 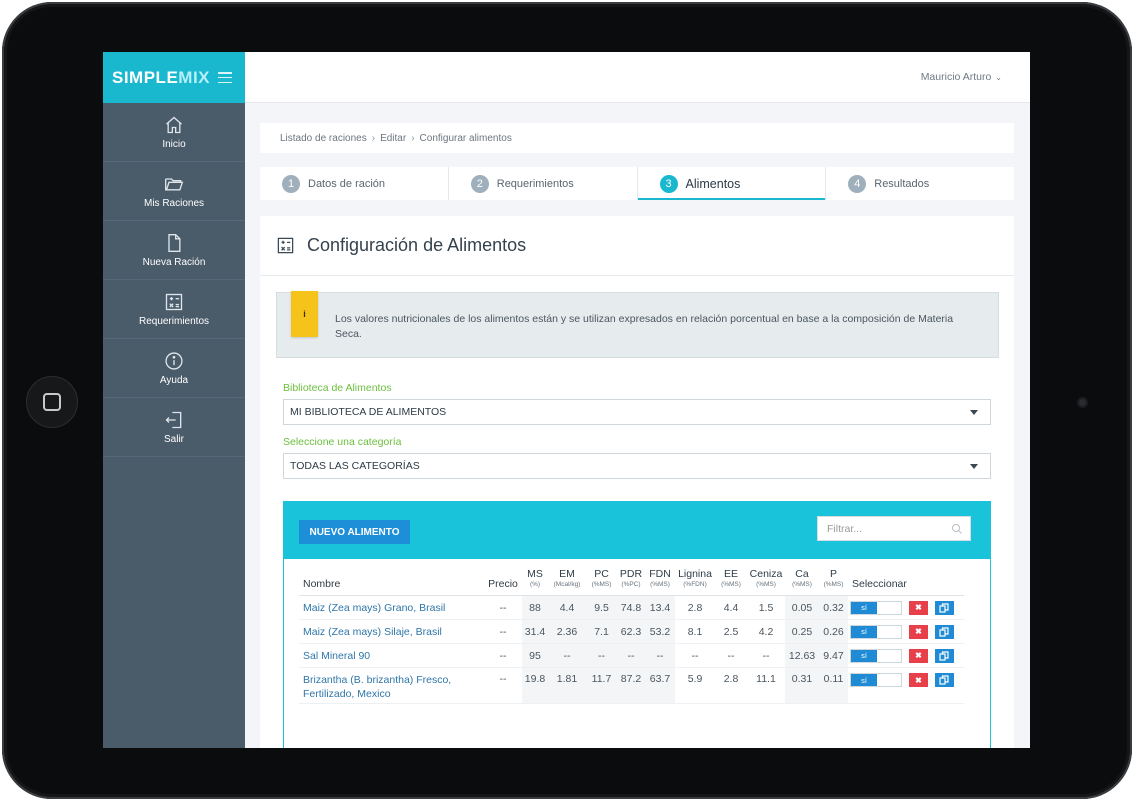 I want to click on cell-p: 9.47, so click(x=833, y=655).